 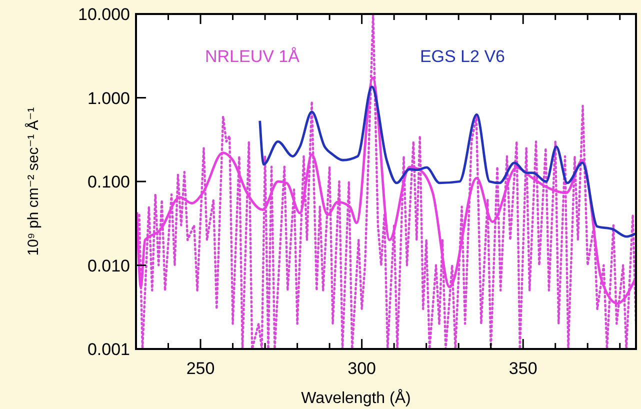 What do you see at coordinates (108, 98) in the screenshot?
I see `y-tick-label: 1.000` at bounding box center [108, 98].